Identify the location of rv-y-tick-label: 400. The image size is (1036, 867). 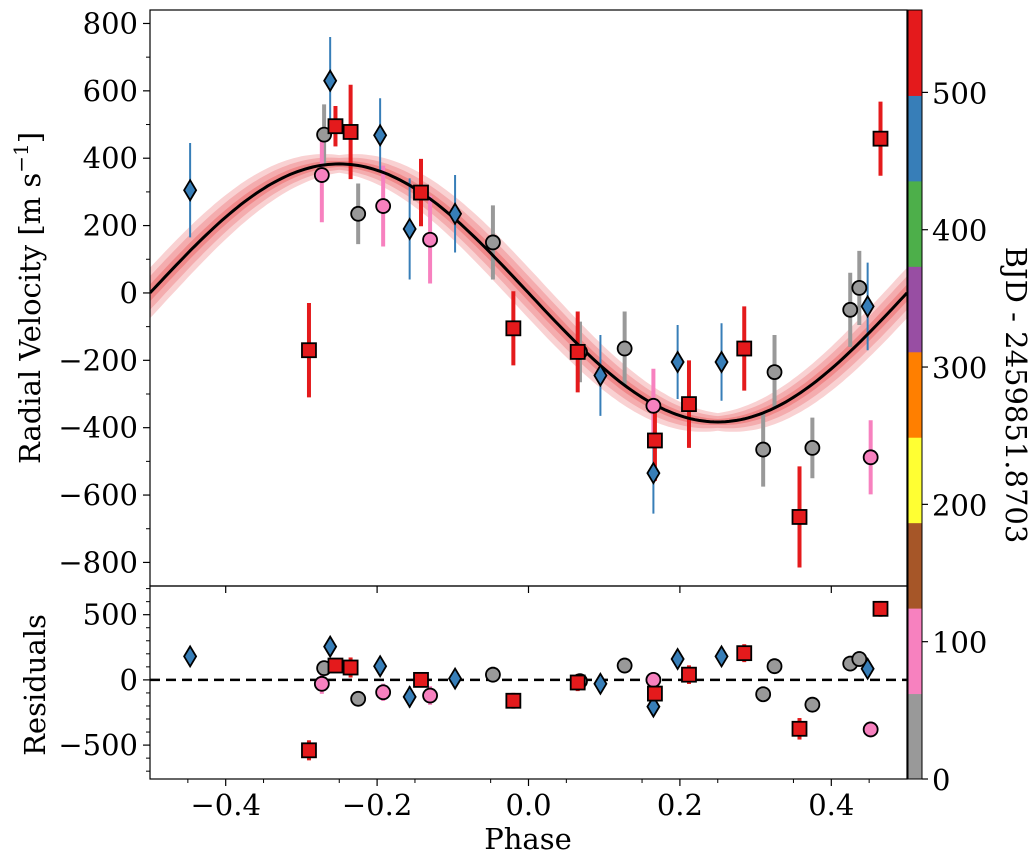
(110, 158).